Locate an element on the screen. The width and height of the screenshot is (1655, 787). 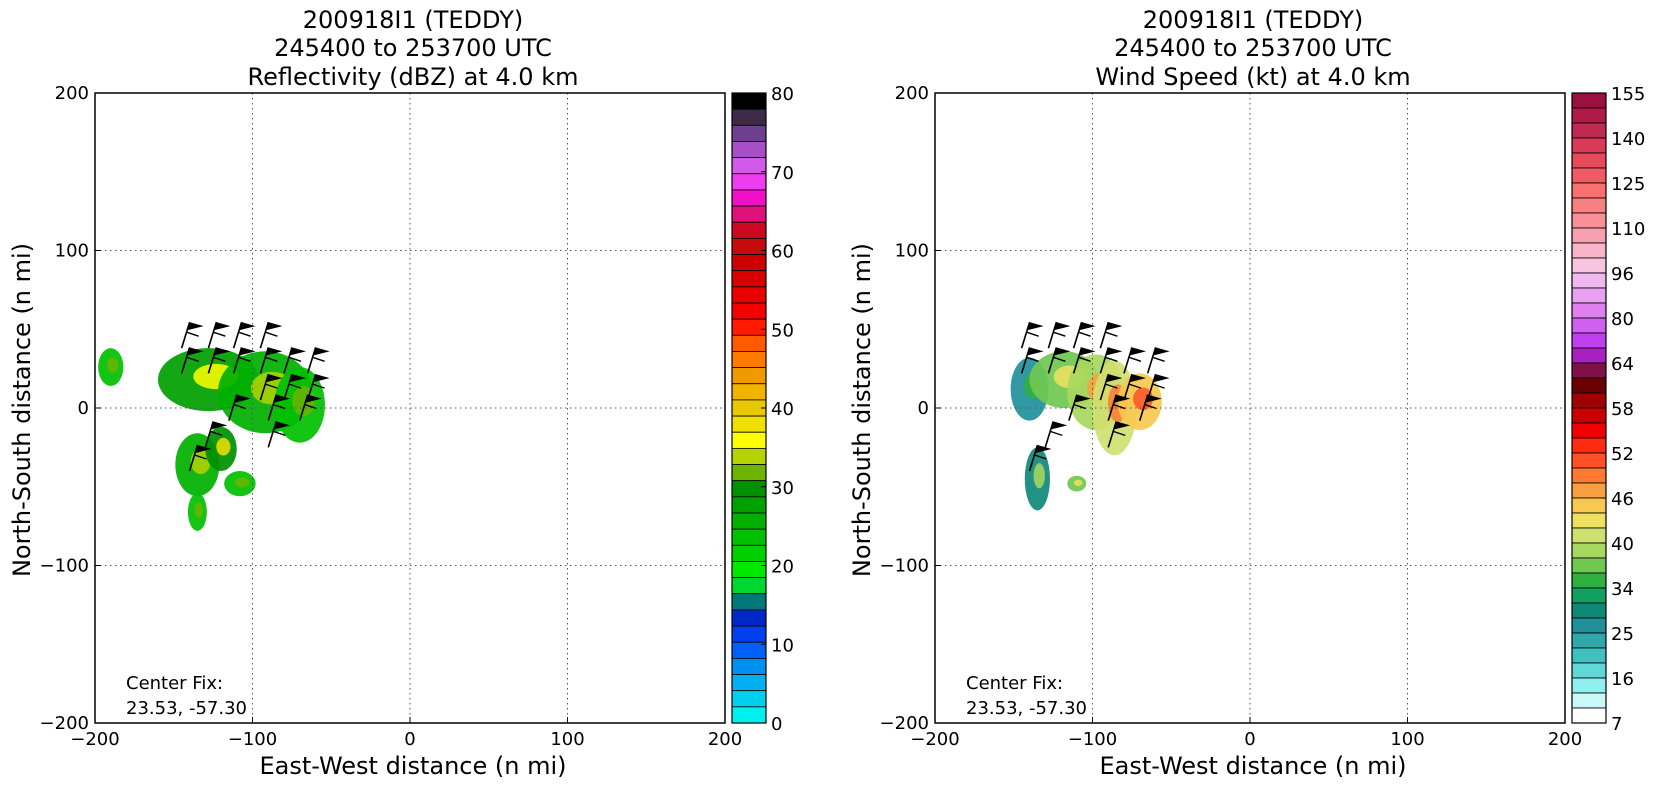
y-tick-label: −200 is located at coordinates (64, 723).